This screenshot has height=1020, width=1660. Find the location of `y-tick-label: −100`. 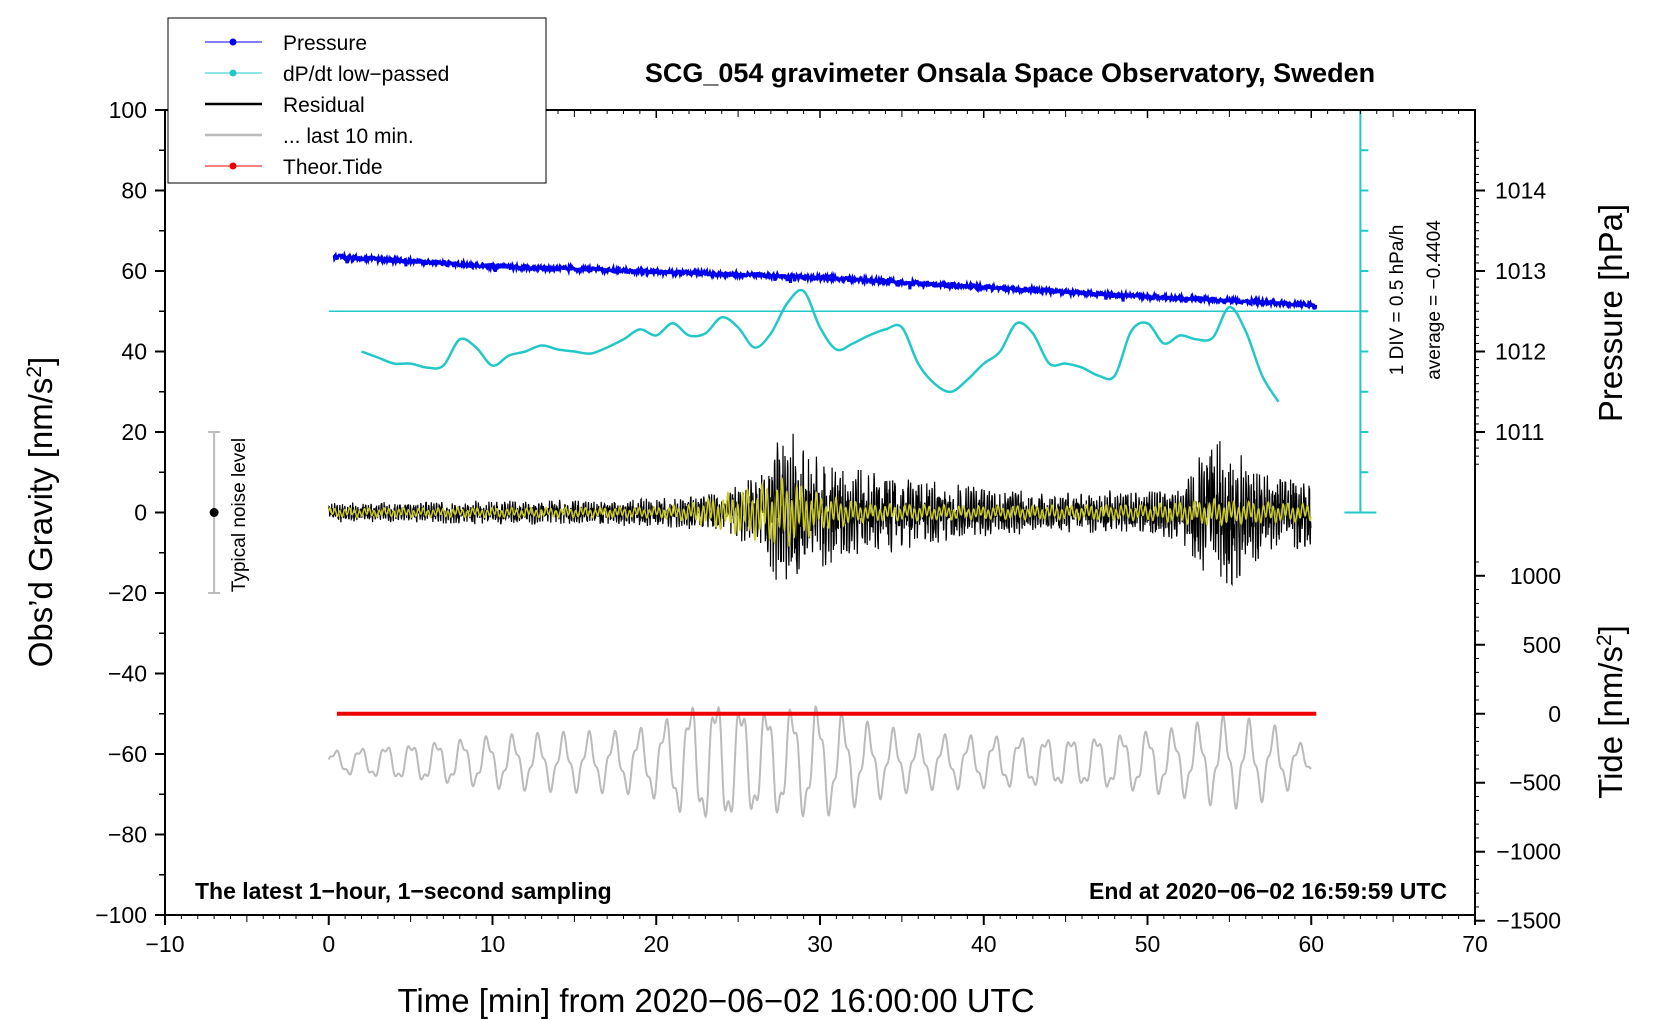

y-tick-label: −100 is located at coordinates (121, 915).